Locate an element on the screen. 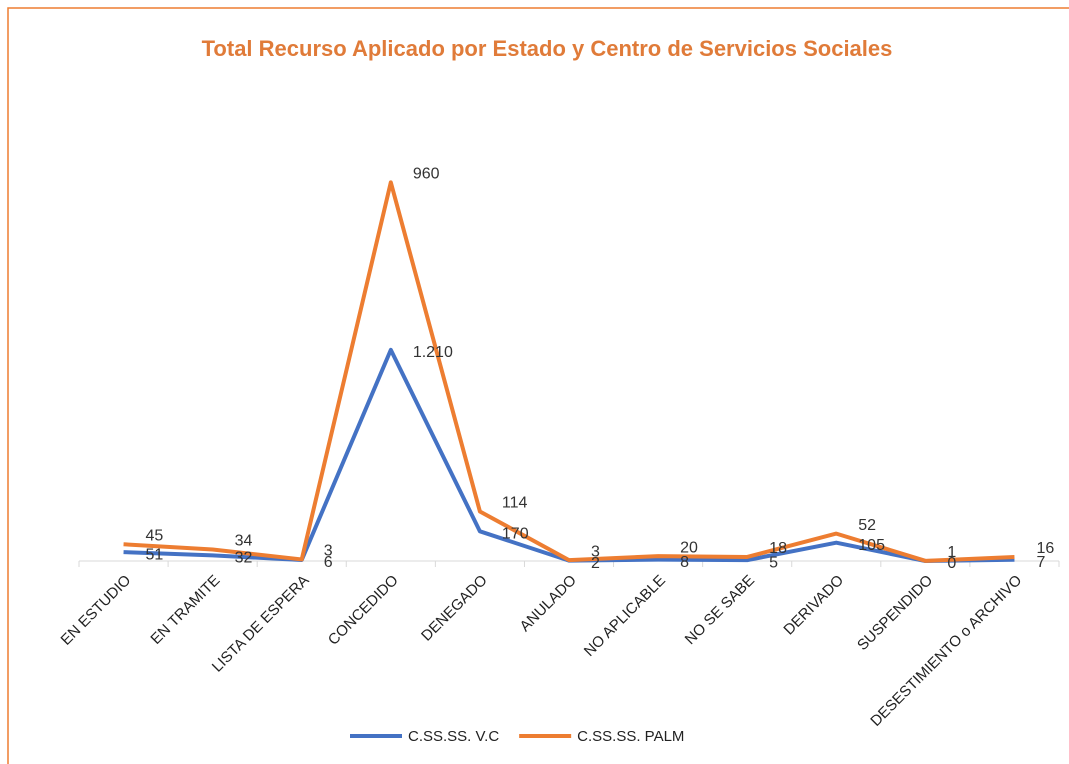 This screenshot has width=1069, height=764. data-label: 105 is located at coordinates (871, 545).